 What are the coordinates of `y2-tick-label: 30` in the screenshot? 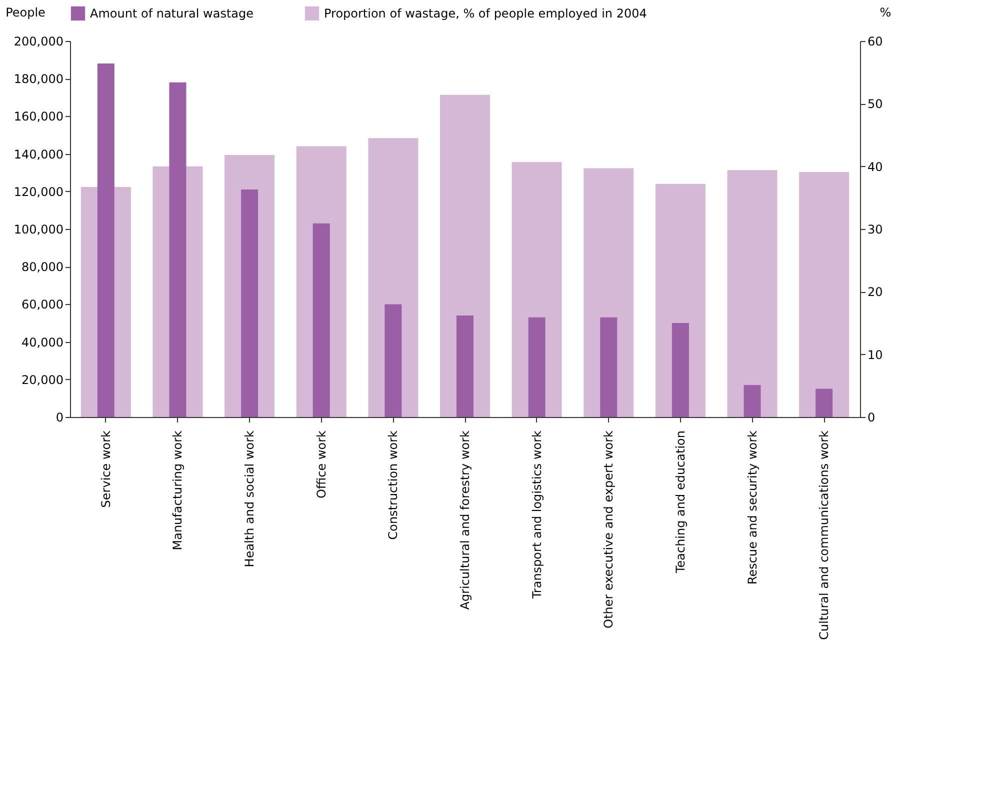 It's located at (875, 229).